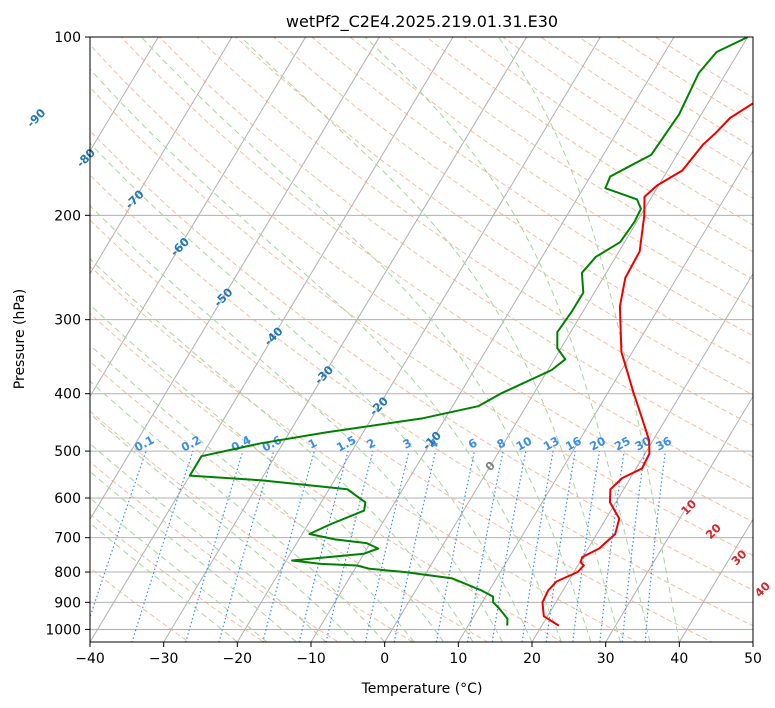 Image resolution: width=775 pixels, height=708 pixels. What do you see at coordinates (238, 659) in the screenshot?
I see `x-tick-label: −20` at bounding box center [238, 659].